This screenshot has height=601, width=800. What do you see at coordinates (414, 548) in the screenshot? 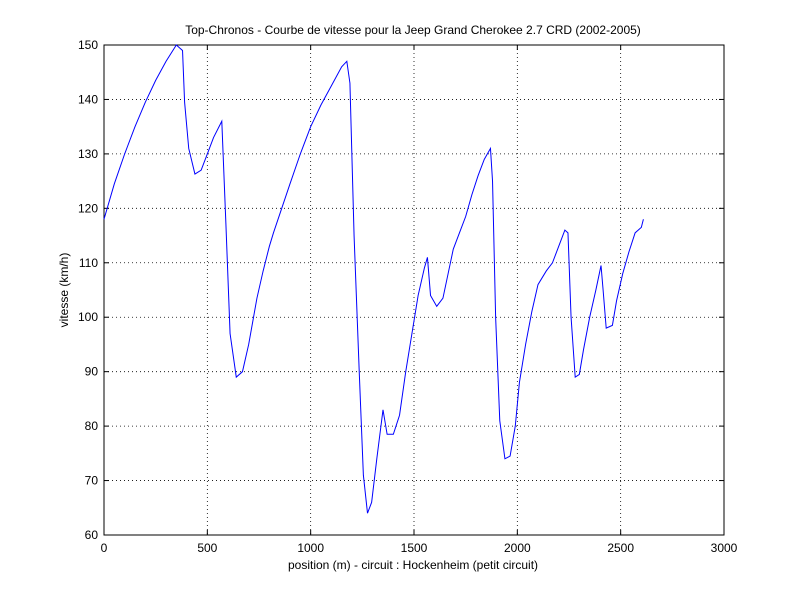
I see `x-tick-label: 1500` at bounding box center [414, 548].